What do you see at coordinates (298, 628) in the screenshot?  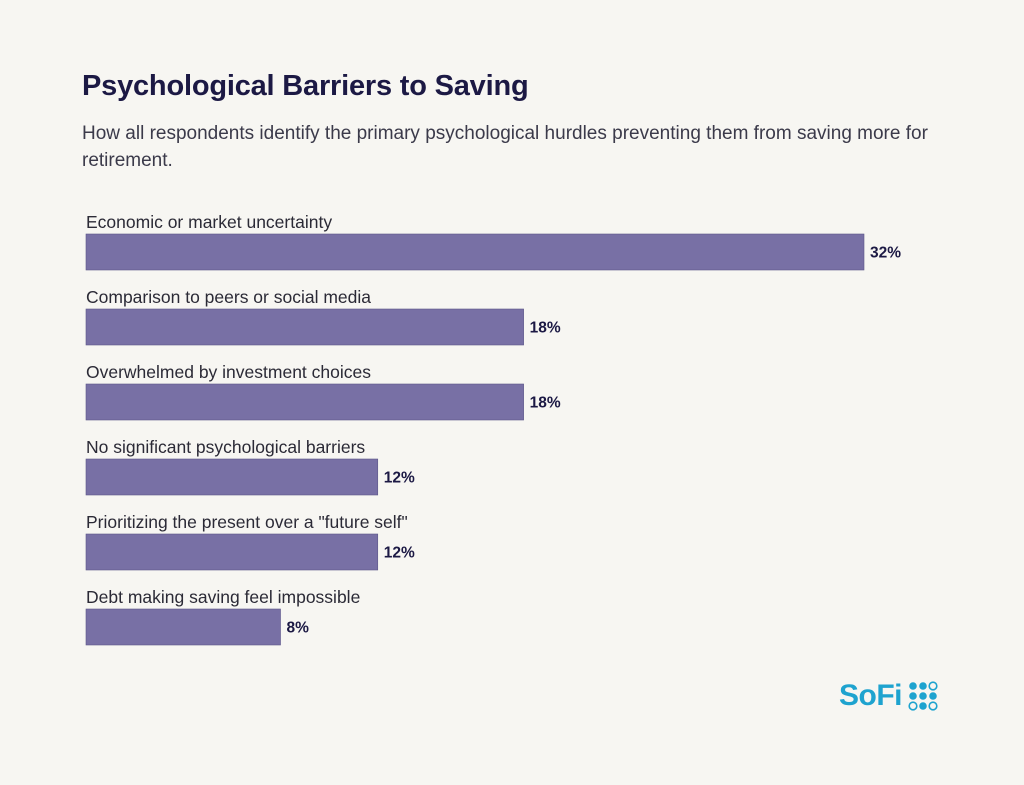 I see `value-label: 8%` at bounding box center [298, 628].